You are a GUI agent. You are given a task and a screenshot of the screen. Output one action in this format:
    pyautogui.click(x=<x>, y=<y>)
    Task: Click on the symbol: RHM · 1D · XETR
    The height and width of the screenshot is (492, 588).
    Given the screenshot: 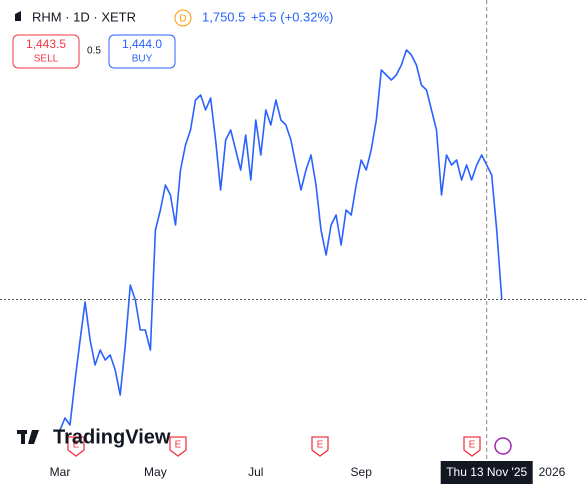 What is the action you would take?
    pyautogui.click(x=84, y=16)
    